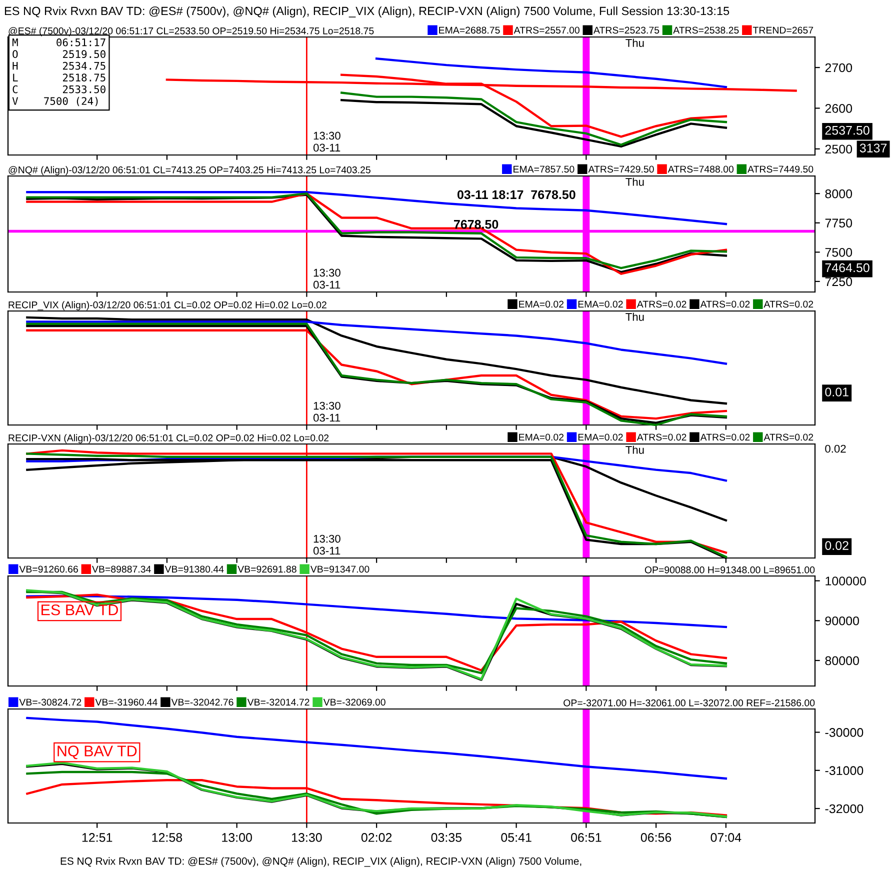 The image size is (895, 875). What do you see at coordinates (873, 148) in the screenshot?
I see `text: 3137` at bounding box center [873, 148].